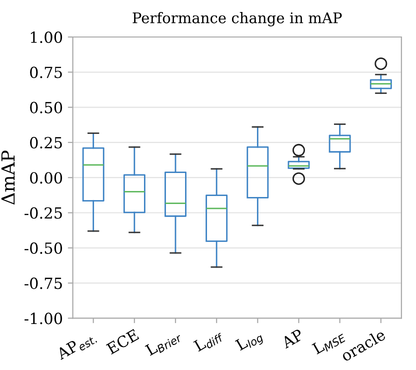 The image size is (416, 370). I want to click on y-tick-label: 1.00, so click(46, 37).